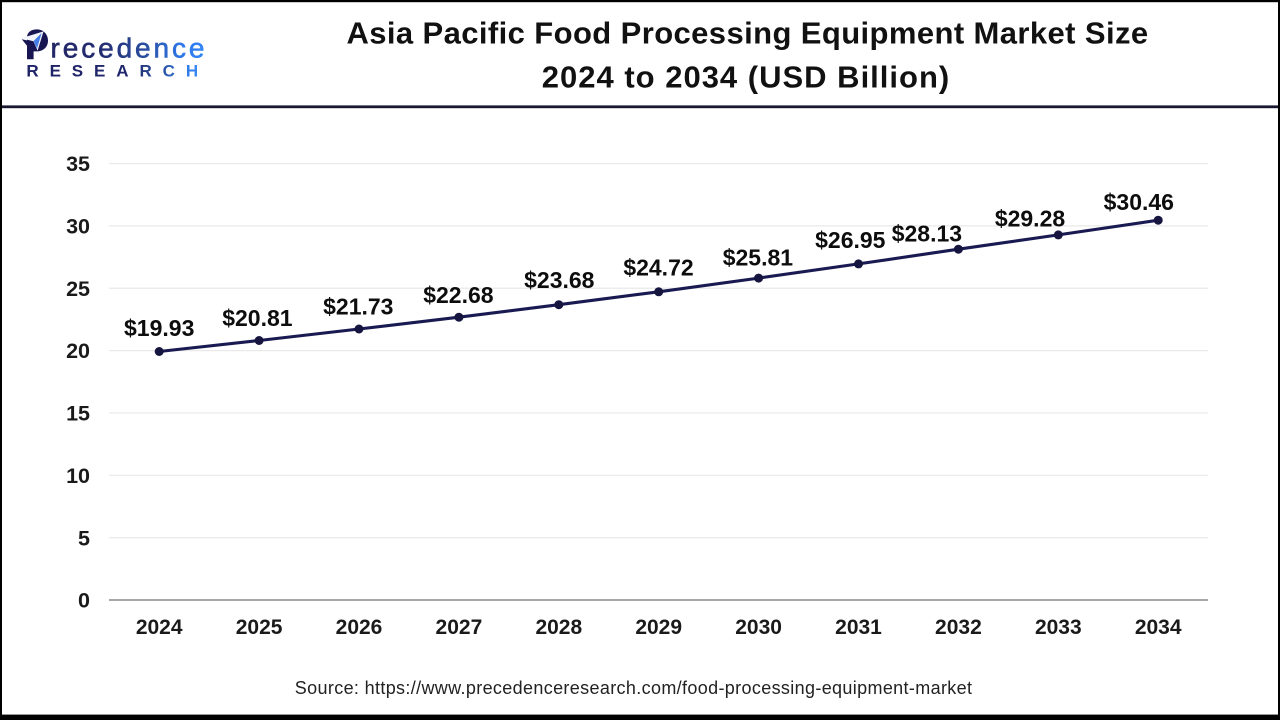  Describe the element at coordinates (746, 77) in the screenshot. I see `svg-text: 2024 to 2034 (USD Billion)` at that location.